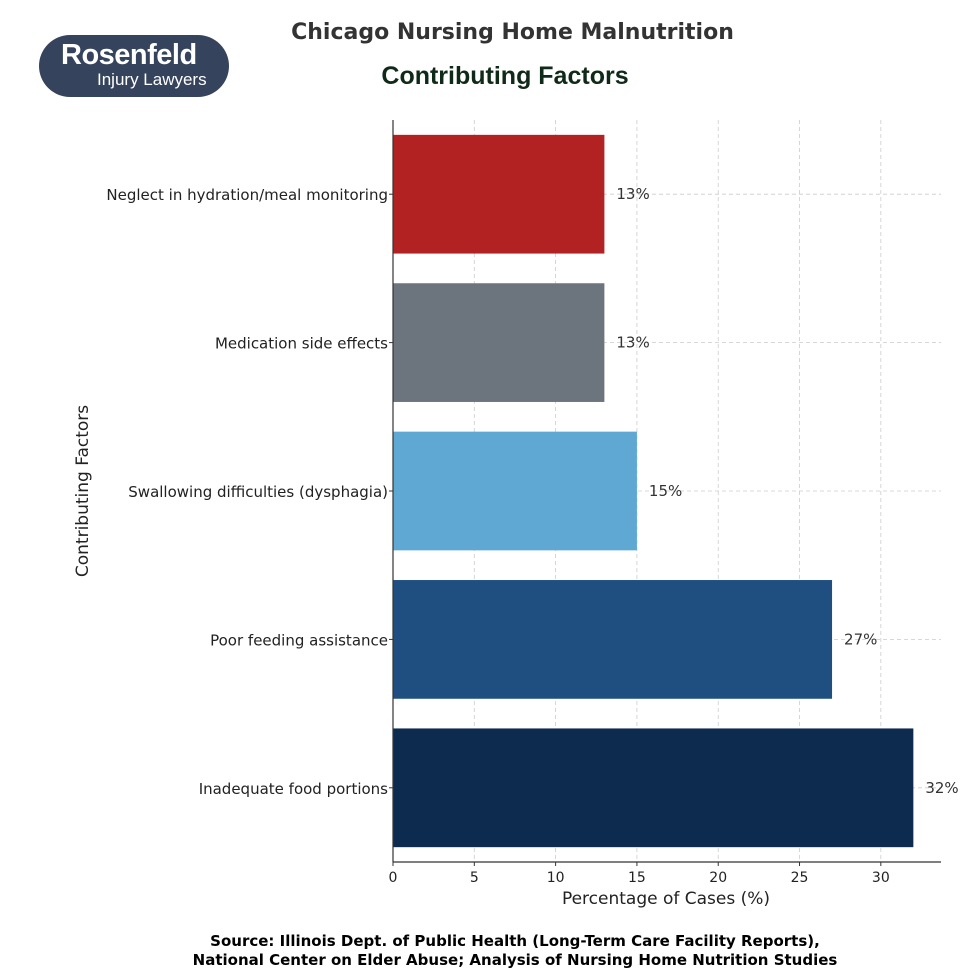 The image size is (980, 980). I want to click on logo: Rosenfeld Injury Lawyers, so click(134, 66).